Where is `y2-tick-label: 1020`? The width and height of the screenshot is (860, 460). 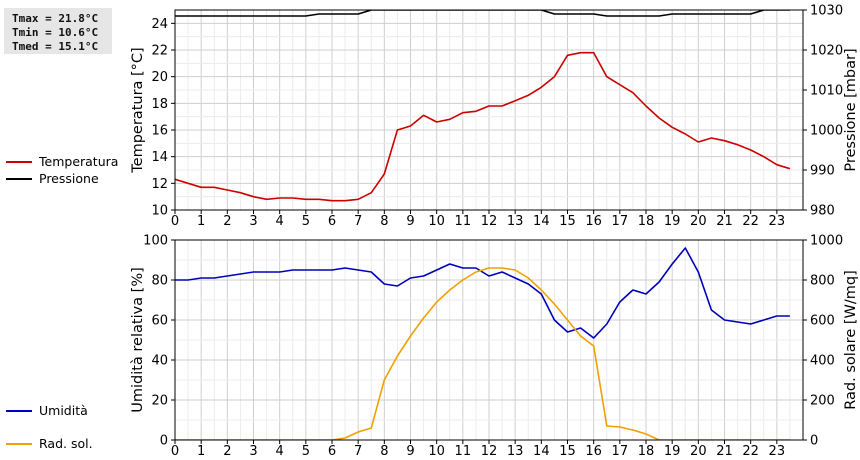
y2-tick-label: 1020 is located at coordinates (826, 51).